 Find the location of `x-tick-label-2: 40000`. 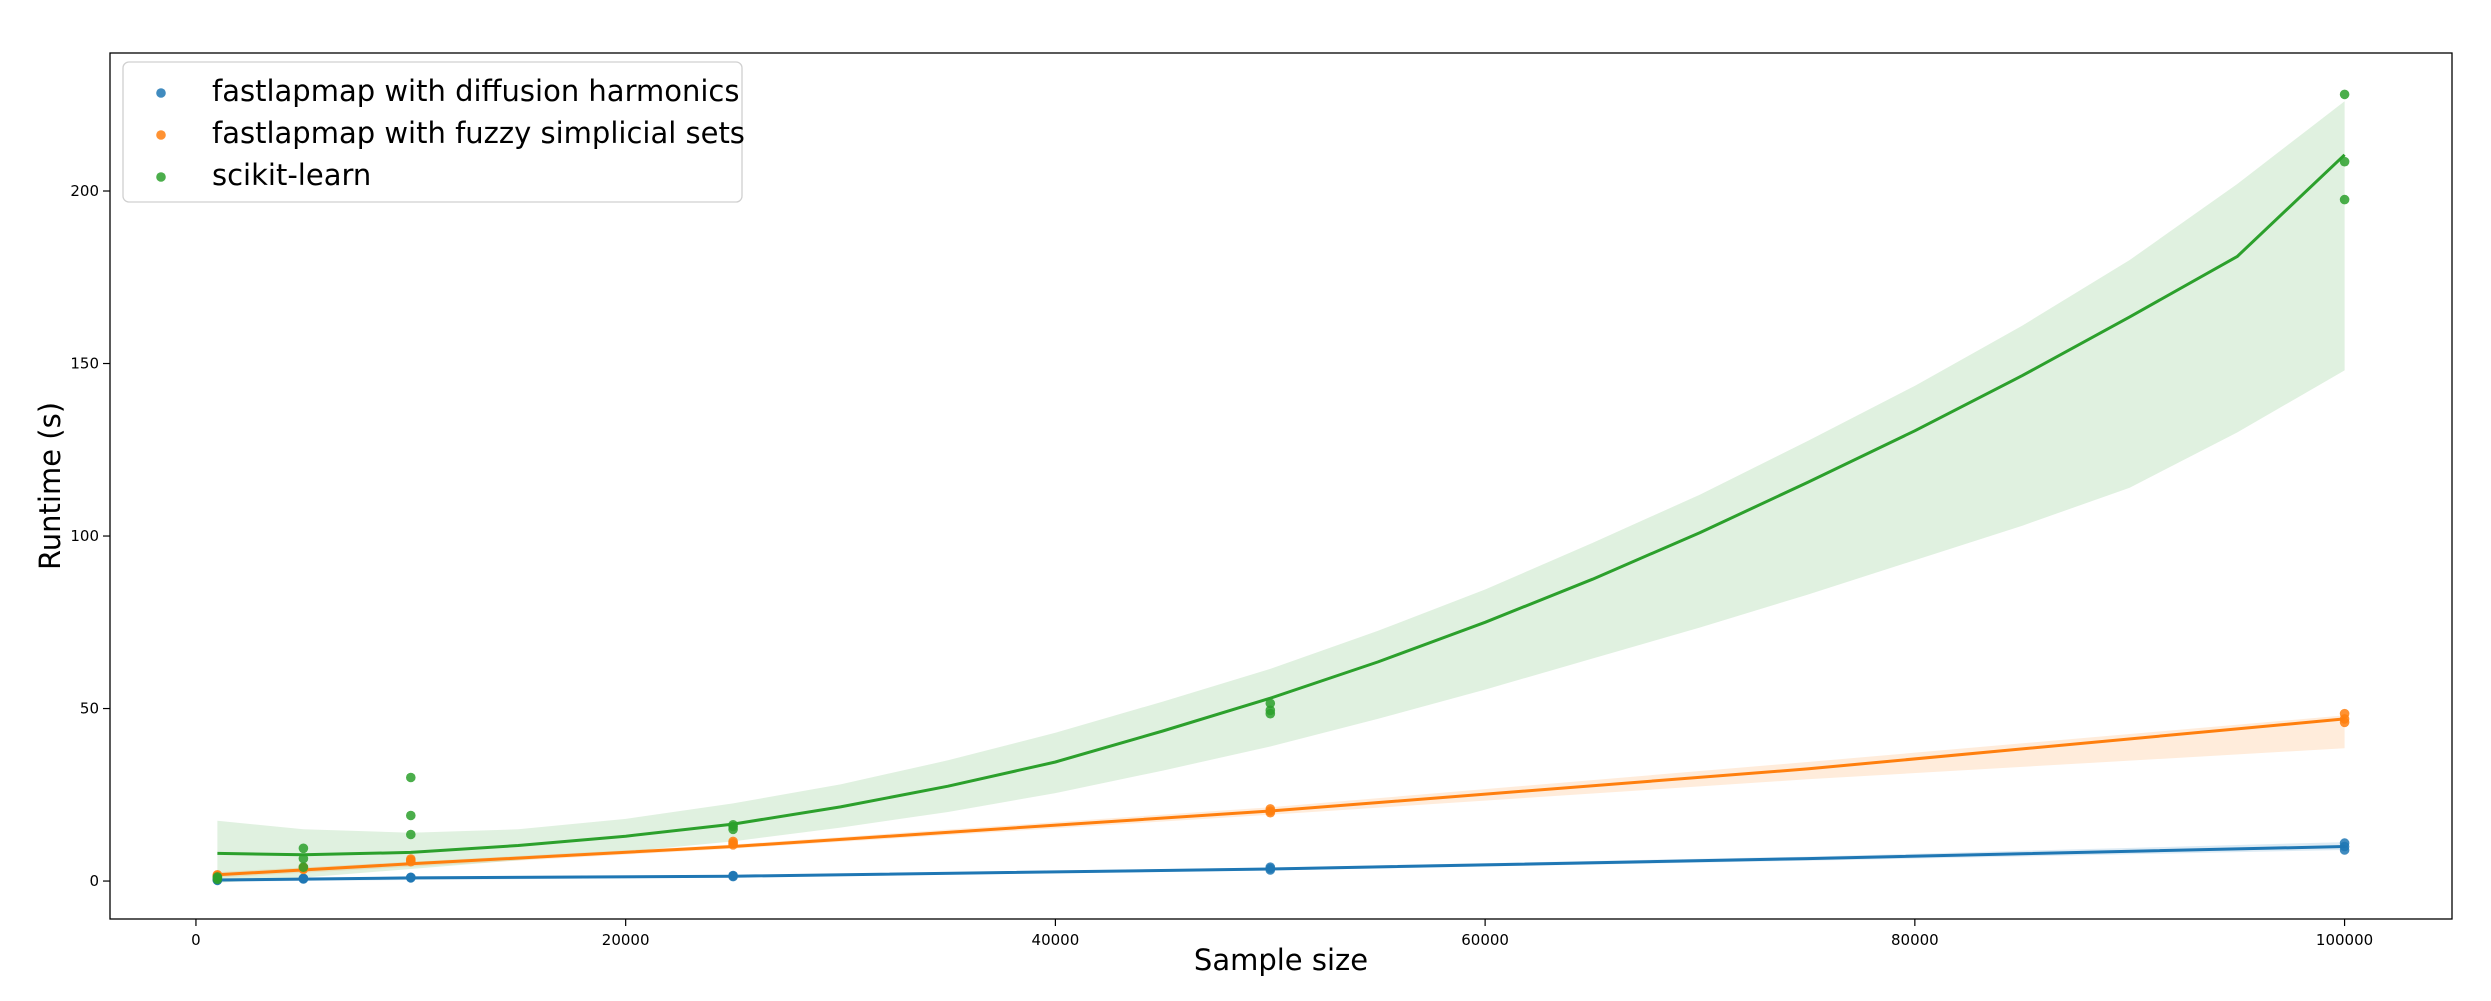

x-tick-label-2: 40000 is located at coordinates (1056, 940).